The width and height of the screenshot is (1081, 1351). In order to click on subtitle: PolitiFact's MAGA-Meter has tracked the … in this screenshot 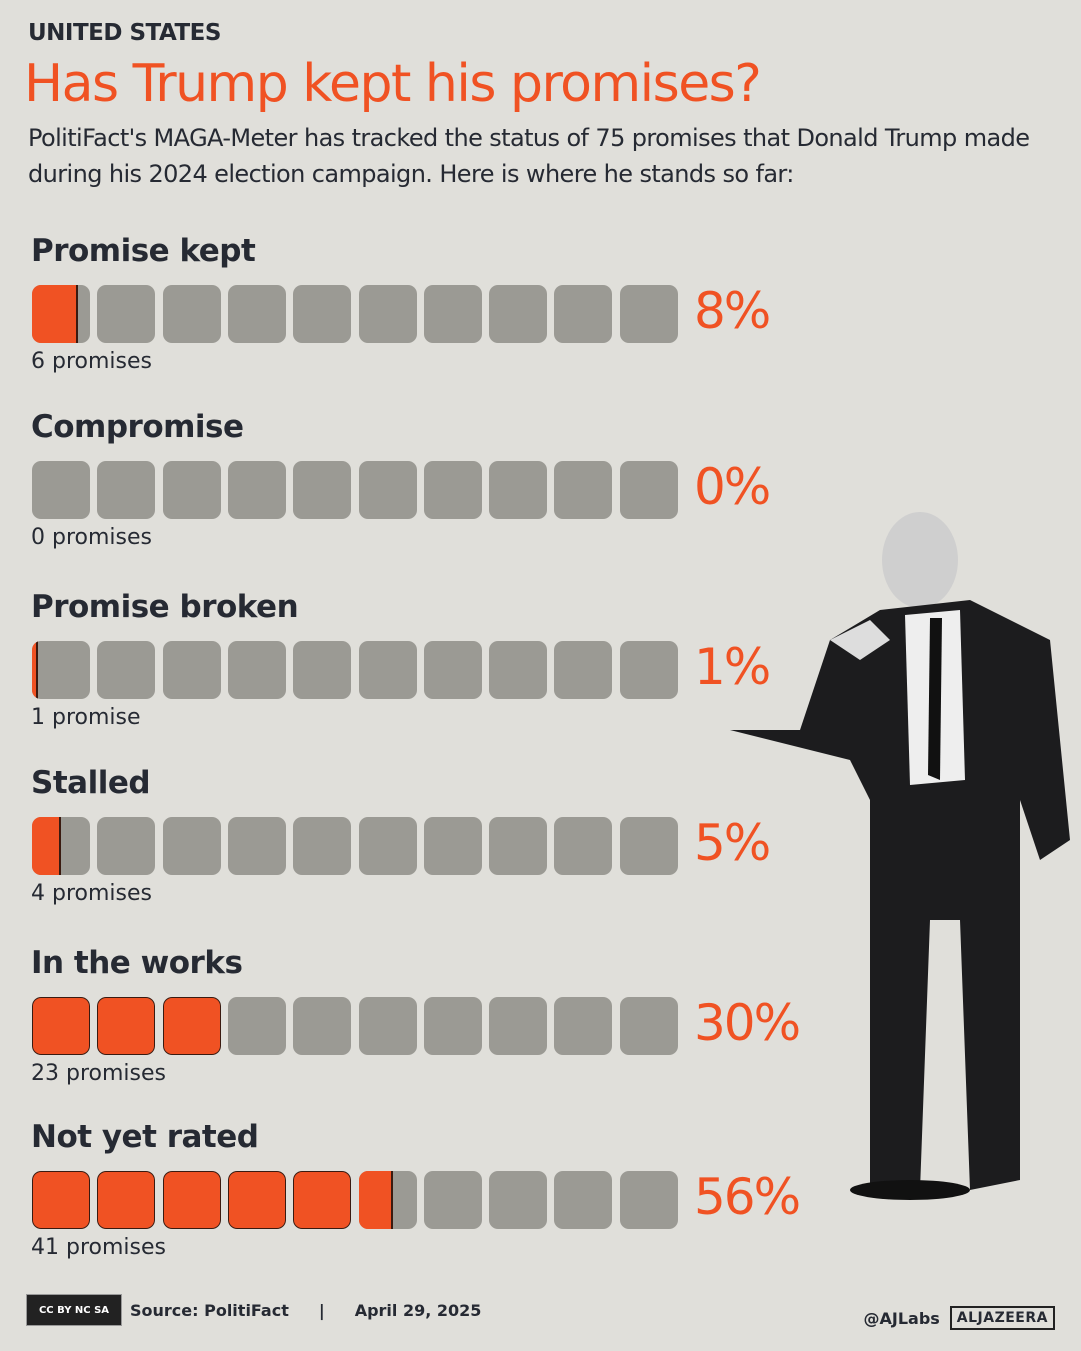, I will do `click(529, 156)`.